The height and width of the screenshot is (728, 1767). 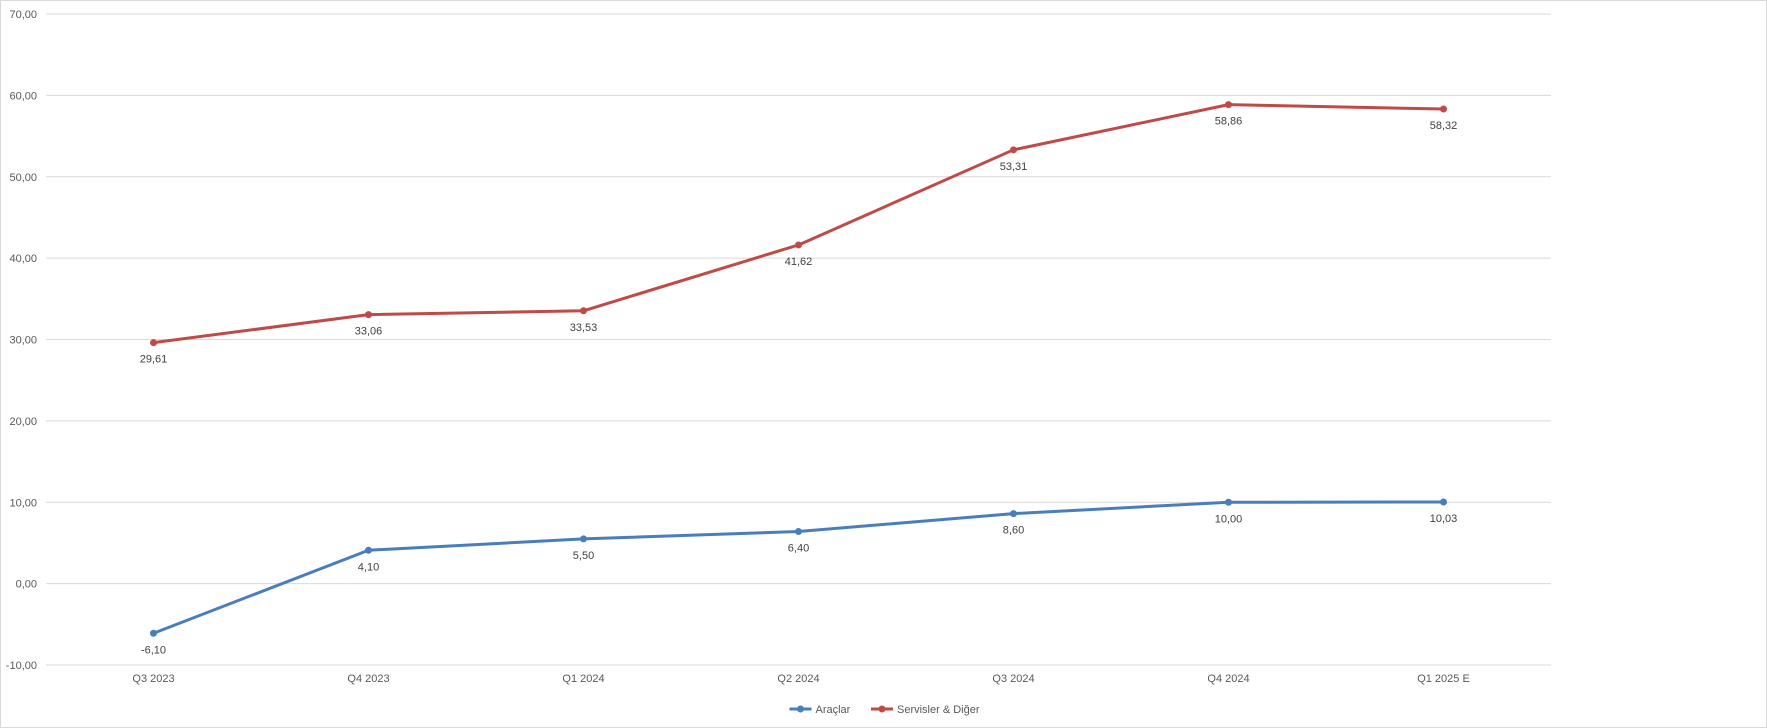 I want to click on legend: Araçlar Servisler & Diğer, so click(x=884, y=710).